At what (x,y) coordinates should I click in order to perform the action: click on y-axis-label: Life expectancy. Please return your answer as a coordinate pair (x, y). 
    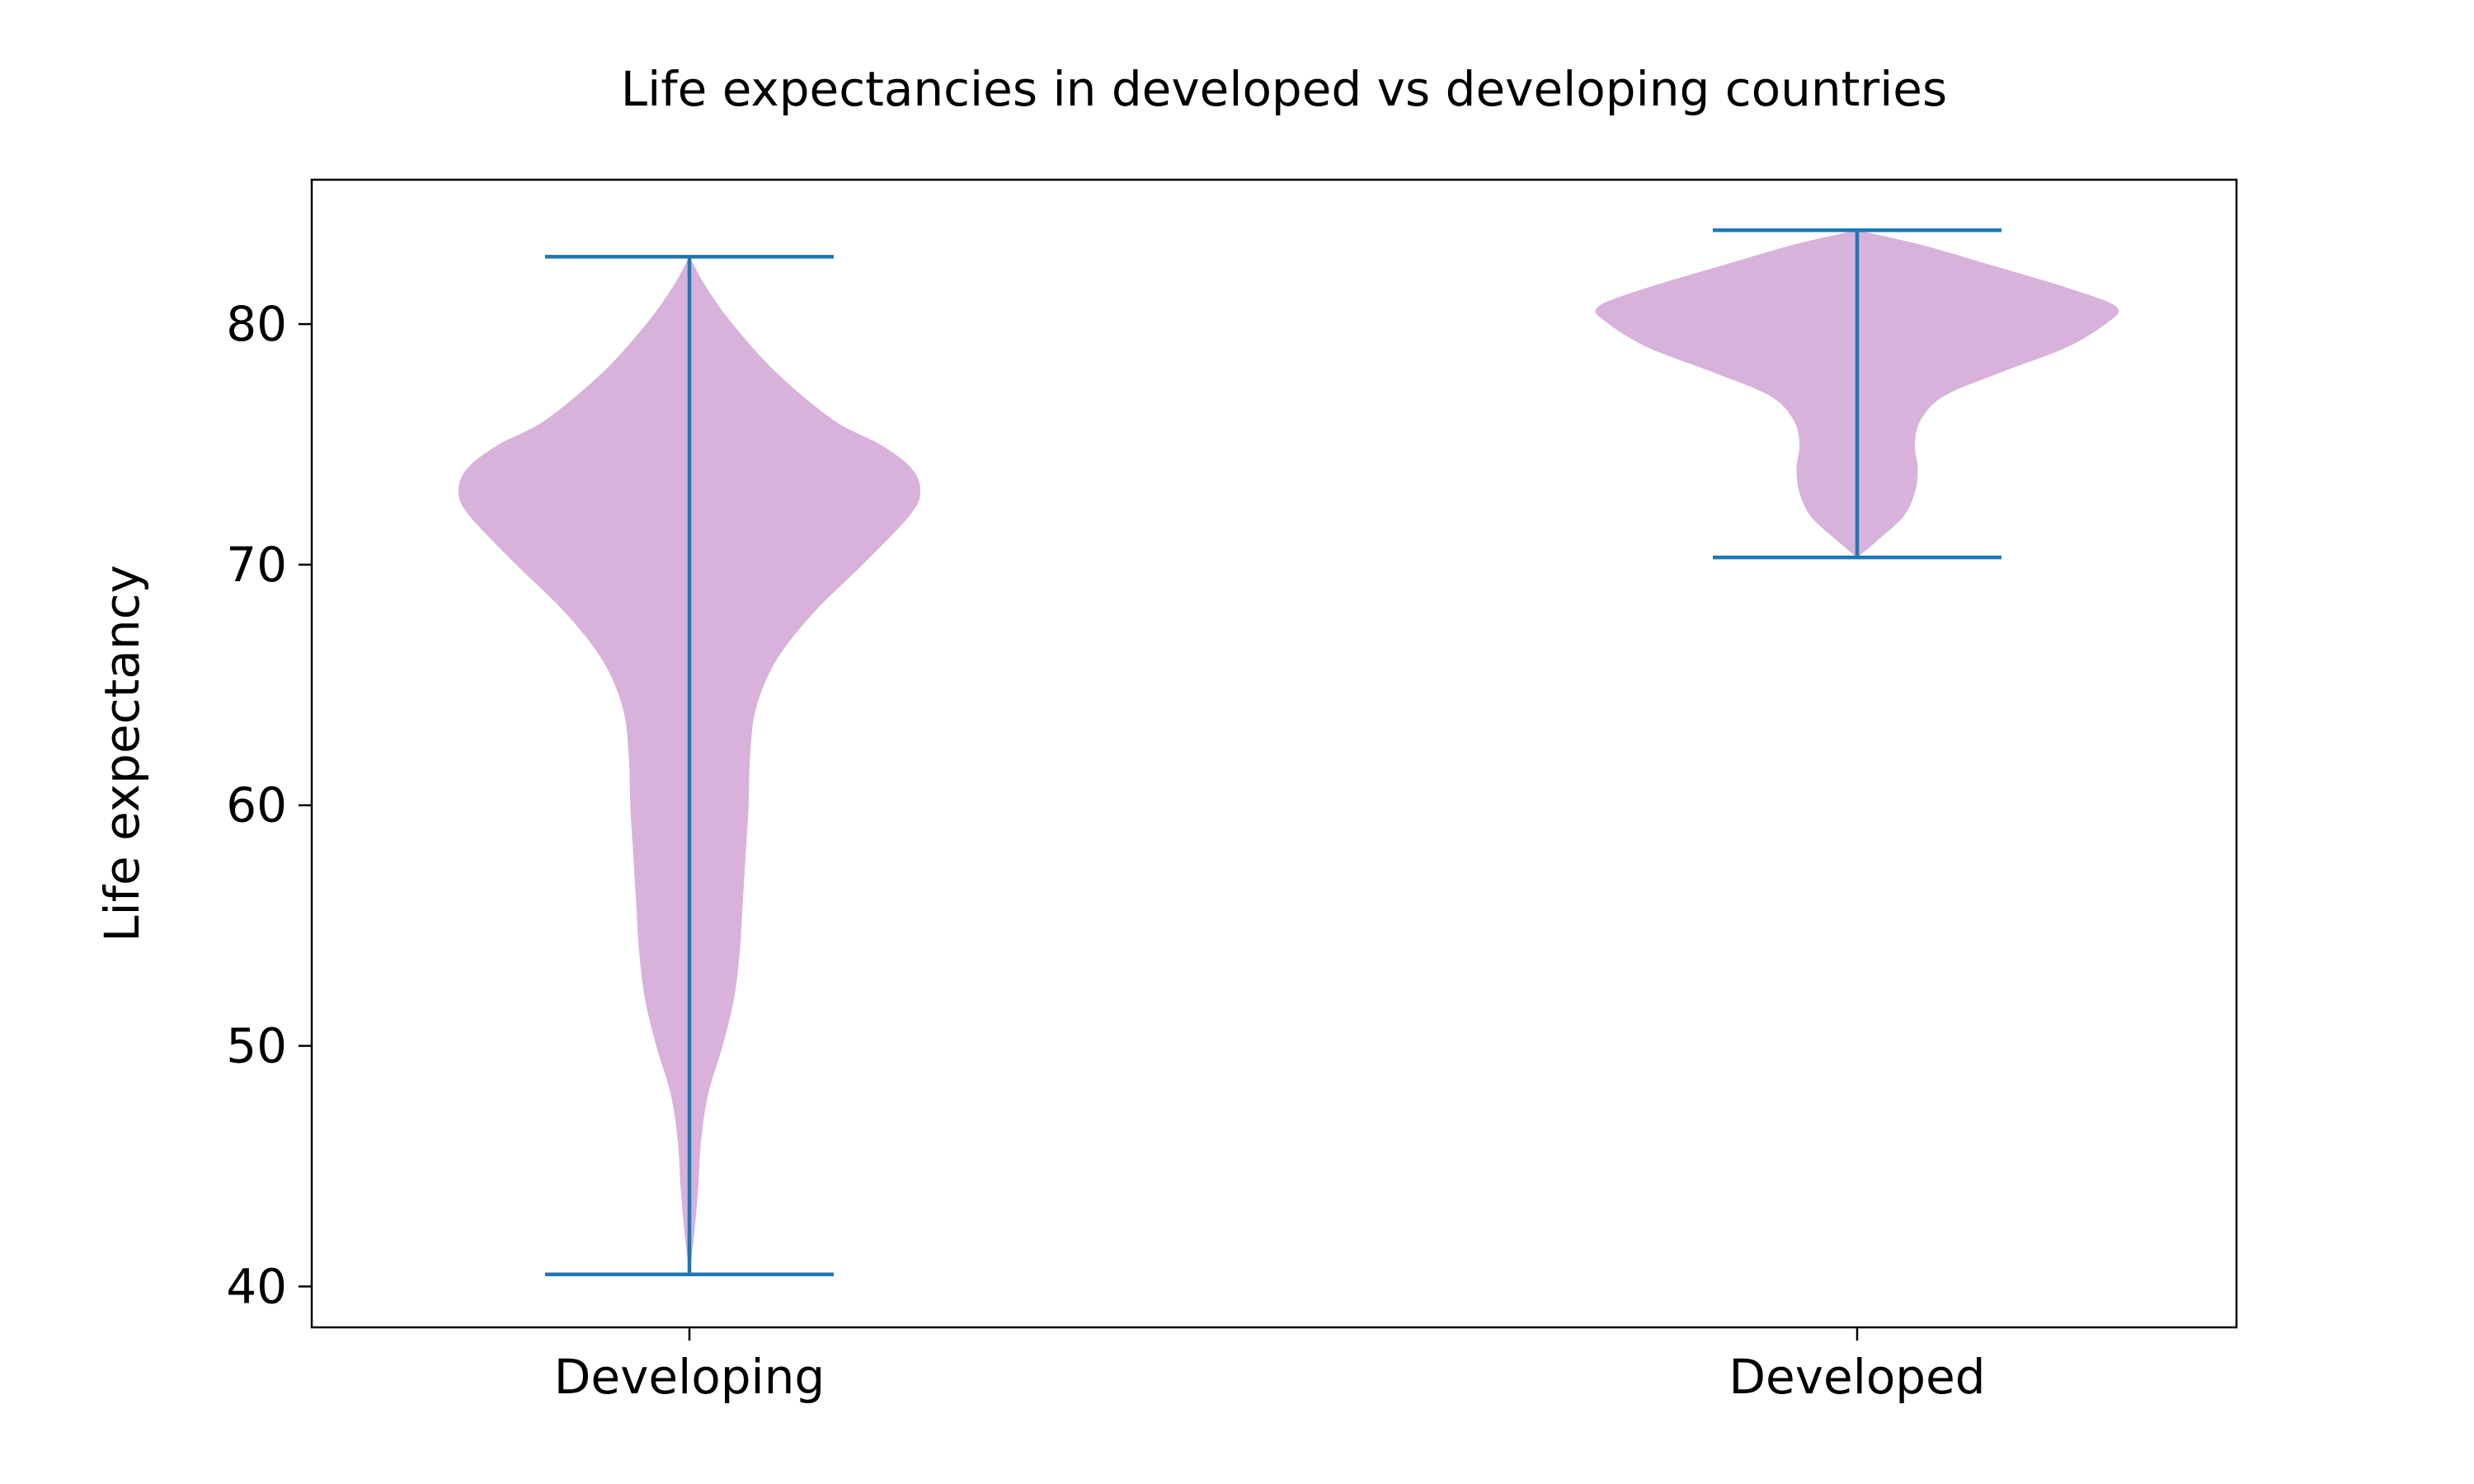
    Looking at the image, I should click on (122, 753).